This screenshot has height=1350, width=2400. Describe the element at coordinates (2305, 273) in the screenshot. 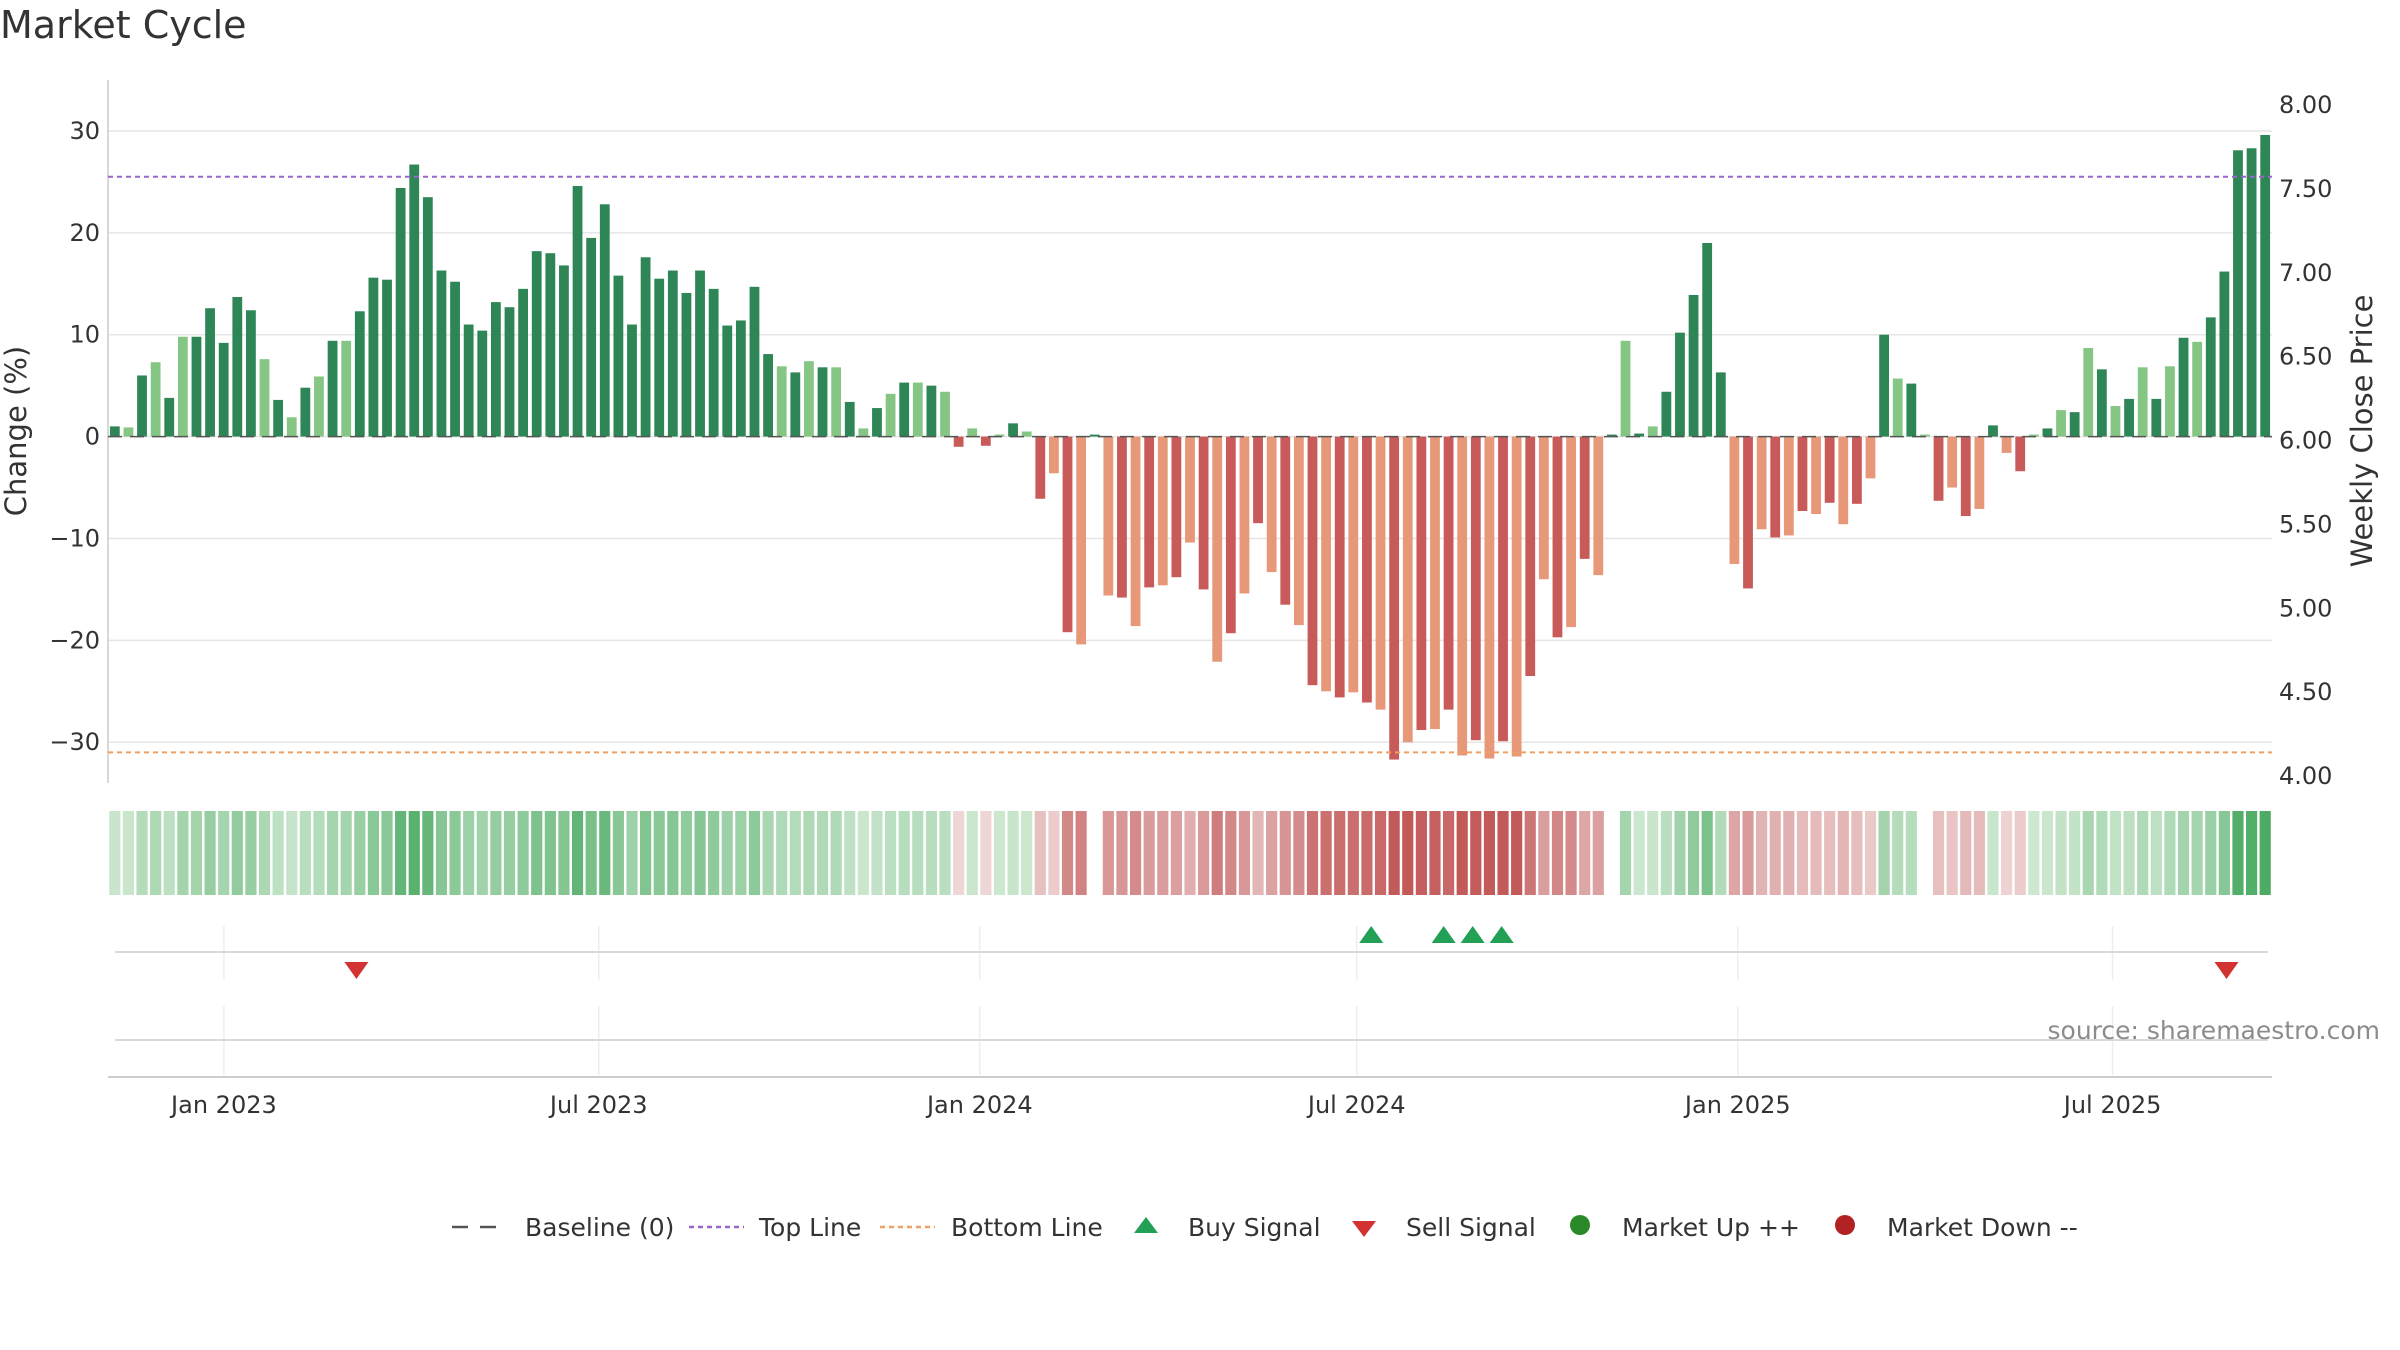

I see `y2-tick-label: 7.00` at that location.